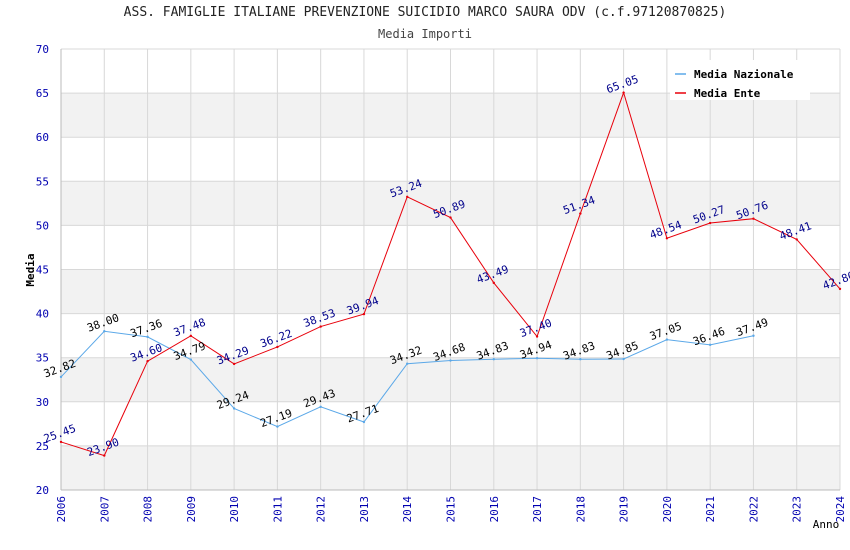  What do you see at coordinates (840, 509) in the screenshot?
I see `x-tick-label: 2024` at bounding box center [840, 509].